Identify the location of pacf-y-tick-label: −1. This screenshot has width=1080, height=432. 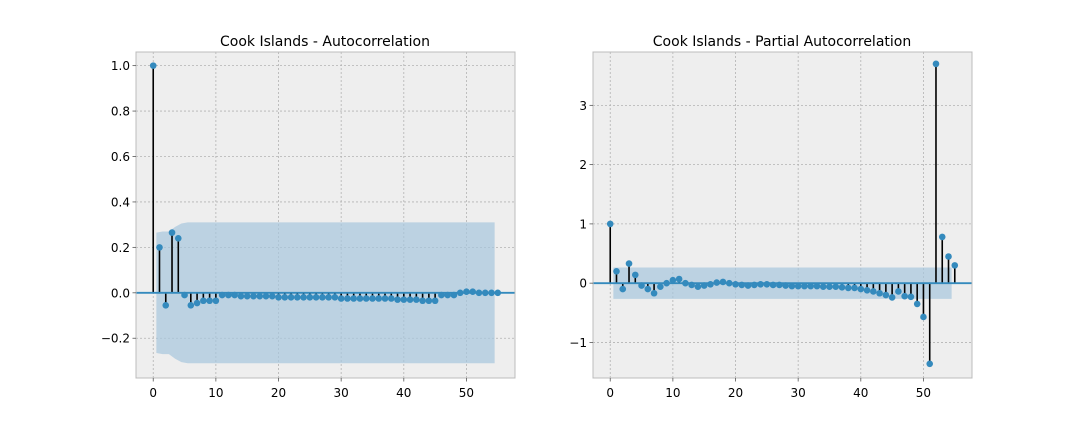
(578, 343).